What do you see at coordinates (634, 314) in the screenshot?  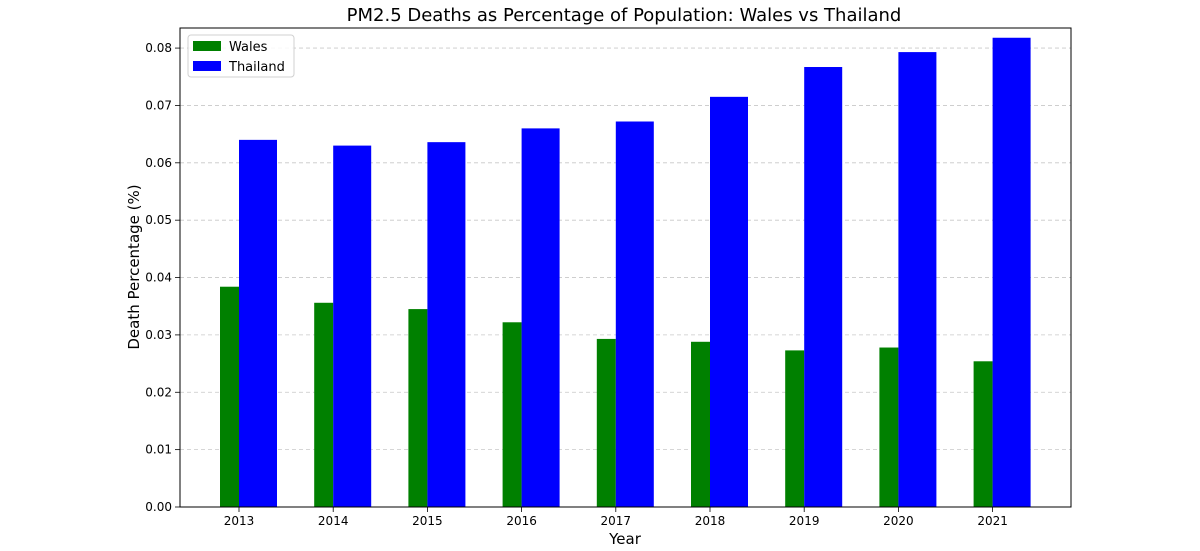 I see `bar-thailand-2017` at bounding box center [634, 314].